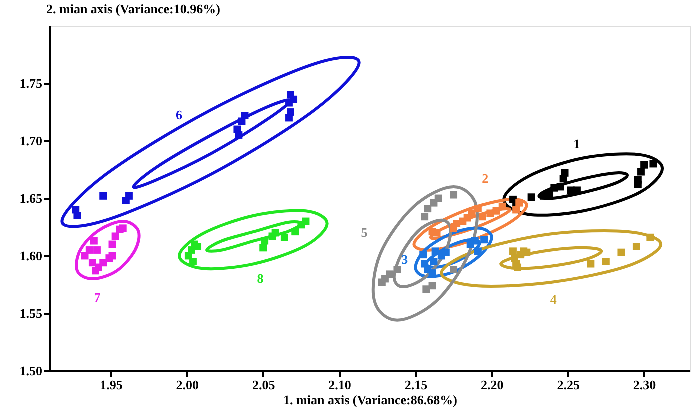  I want to click on x-tick-label: 2.15, so click(416, 385).